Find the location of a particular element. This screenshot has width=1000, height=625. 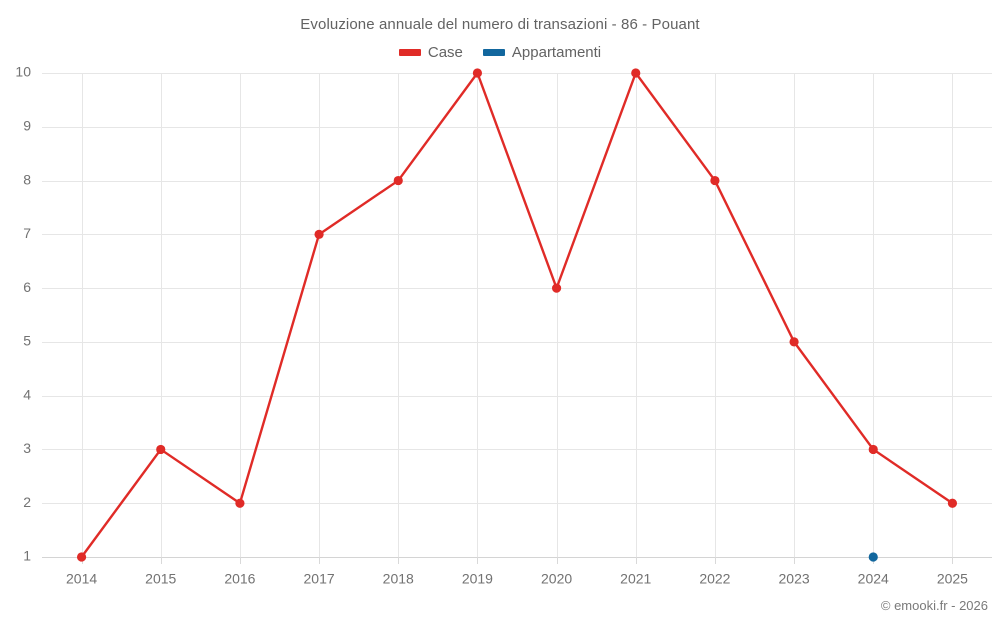

y-axis-tick-label: 8 is located at coordinates (27, 179).